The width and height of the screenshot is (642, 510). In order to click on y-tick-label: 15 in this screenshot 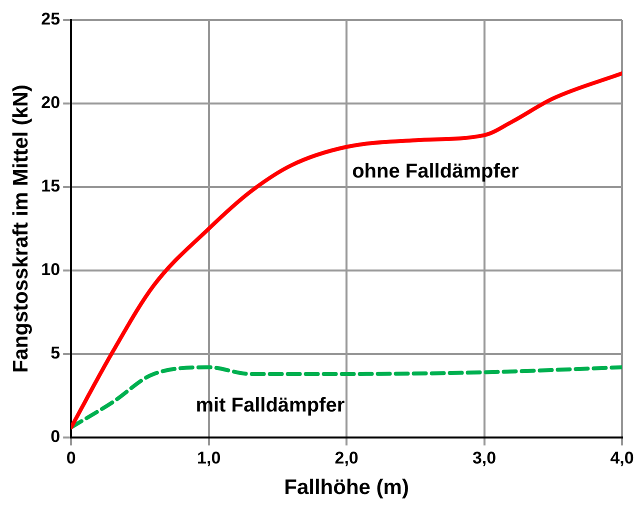, I will do `click(50, 186)`.